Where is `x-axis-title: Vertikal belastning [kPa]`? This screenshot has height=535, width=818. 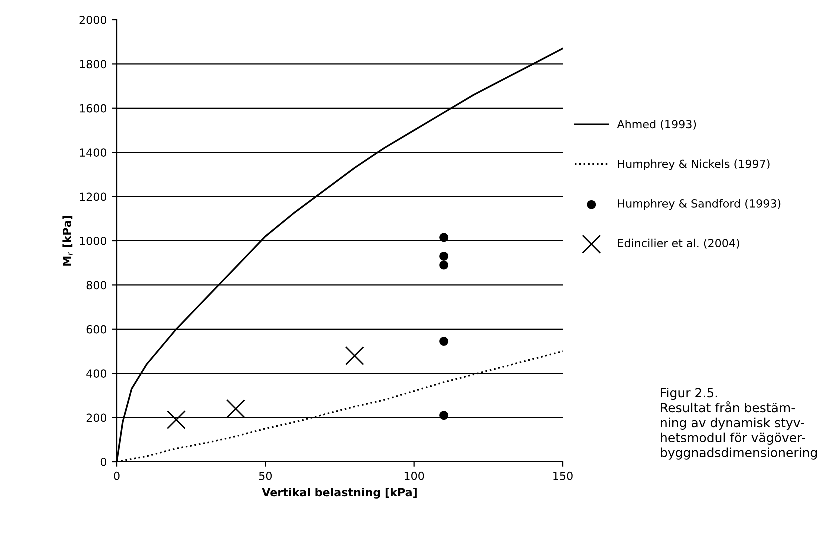
x-axis-title: Vertikal belastning [kPa] is located at coordinates (339, 493).